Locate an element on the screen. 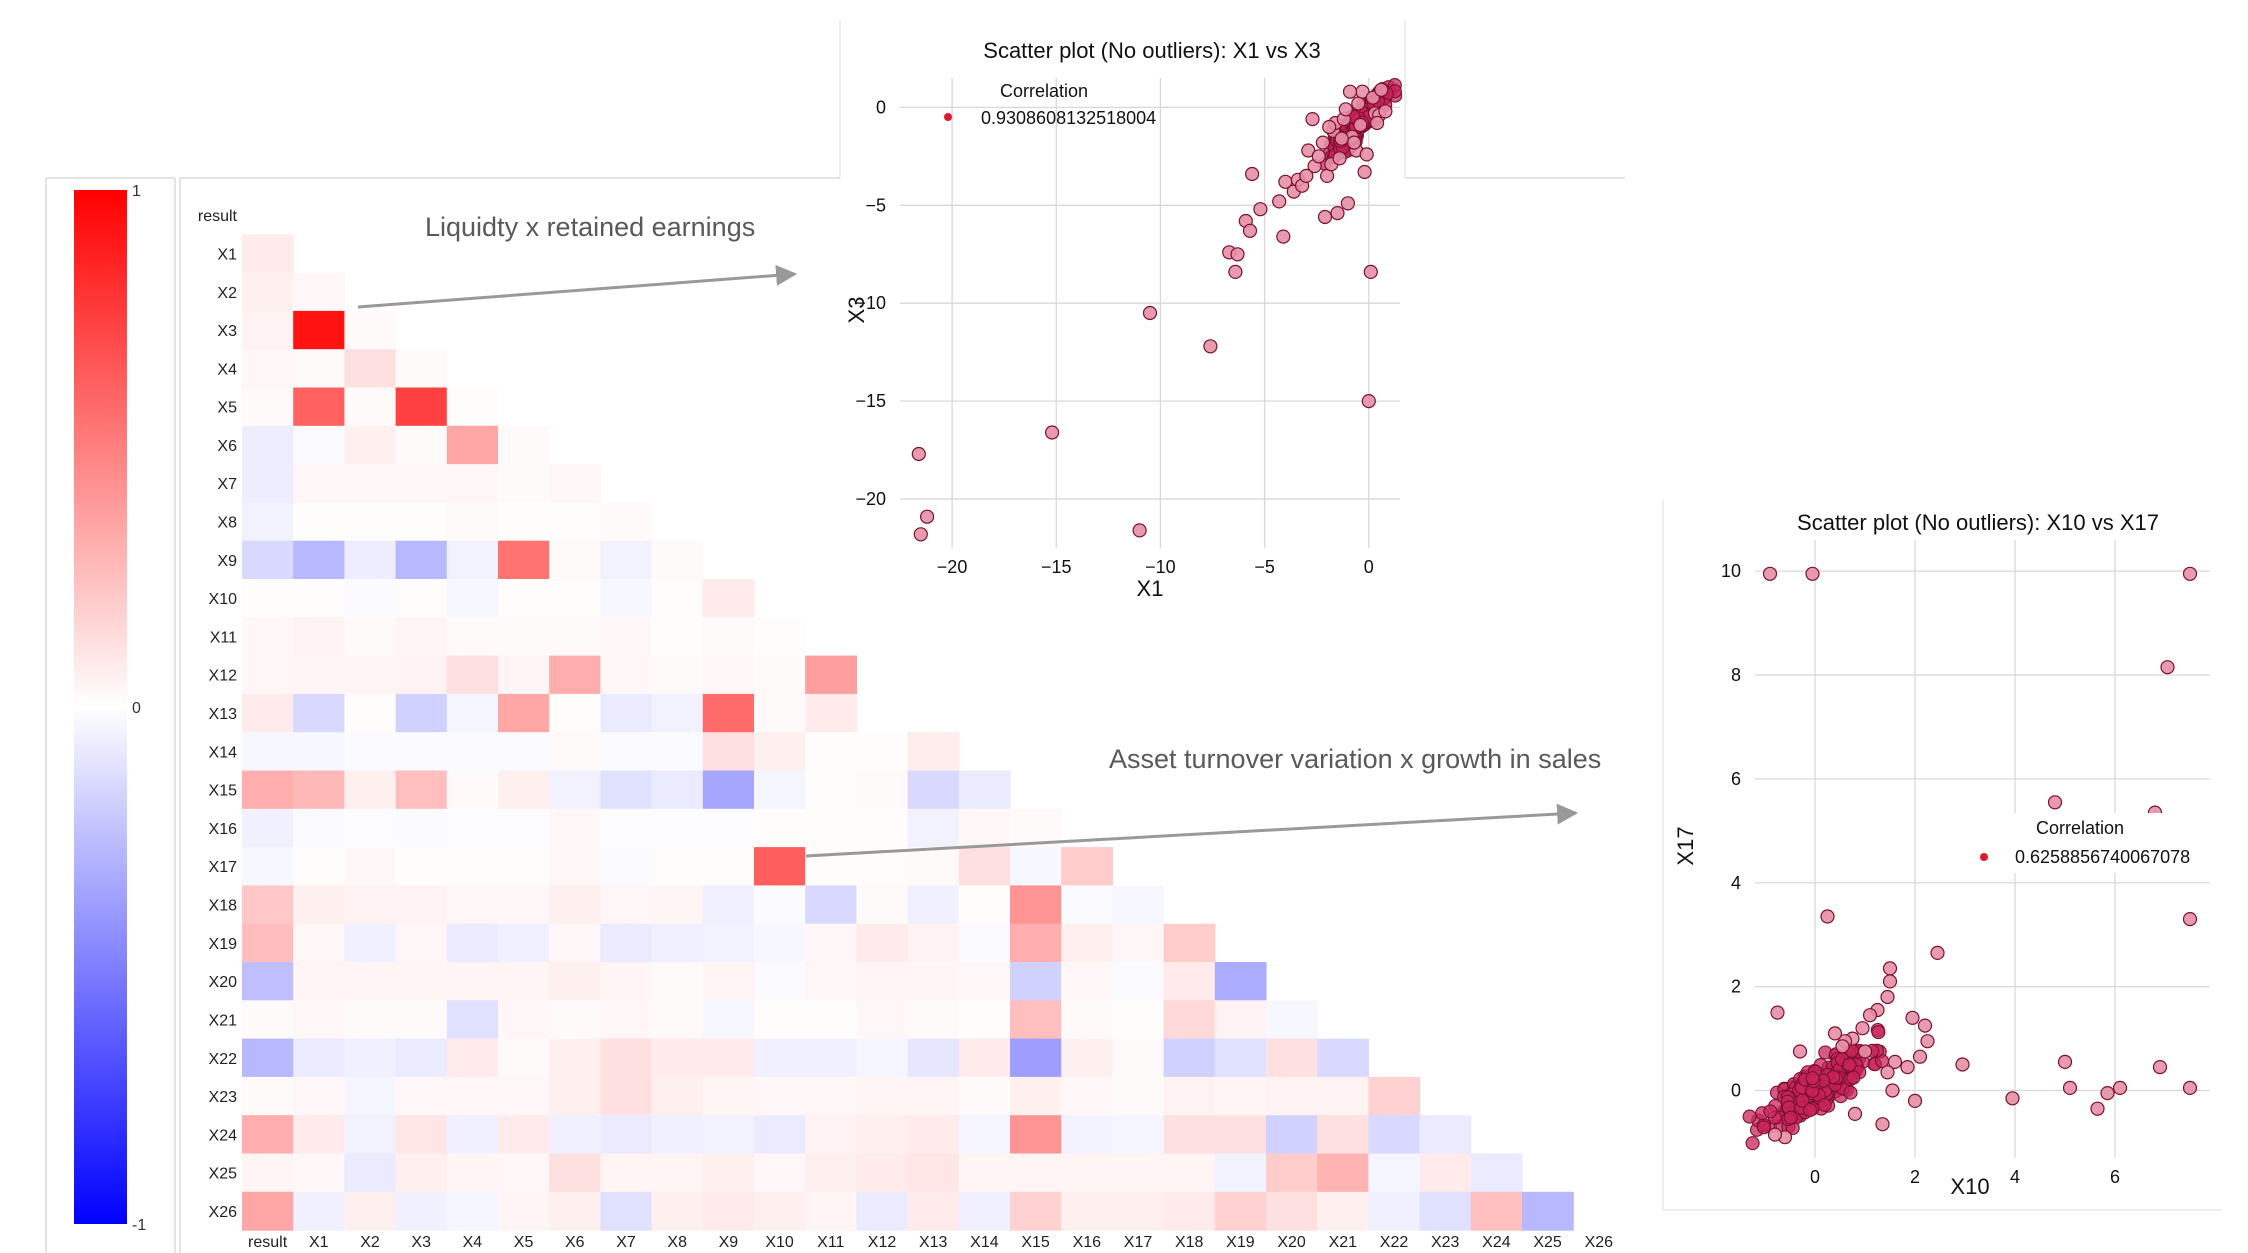  legend-title: Correlation is located at coordinates (1044, 91).